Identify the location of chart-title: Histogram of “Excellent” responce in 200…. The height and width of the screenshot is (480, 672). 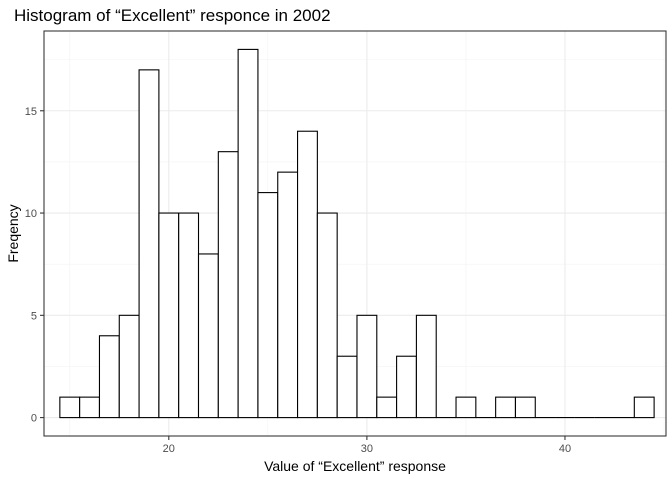
(172, 15).